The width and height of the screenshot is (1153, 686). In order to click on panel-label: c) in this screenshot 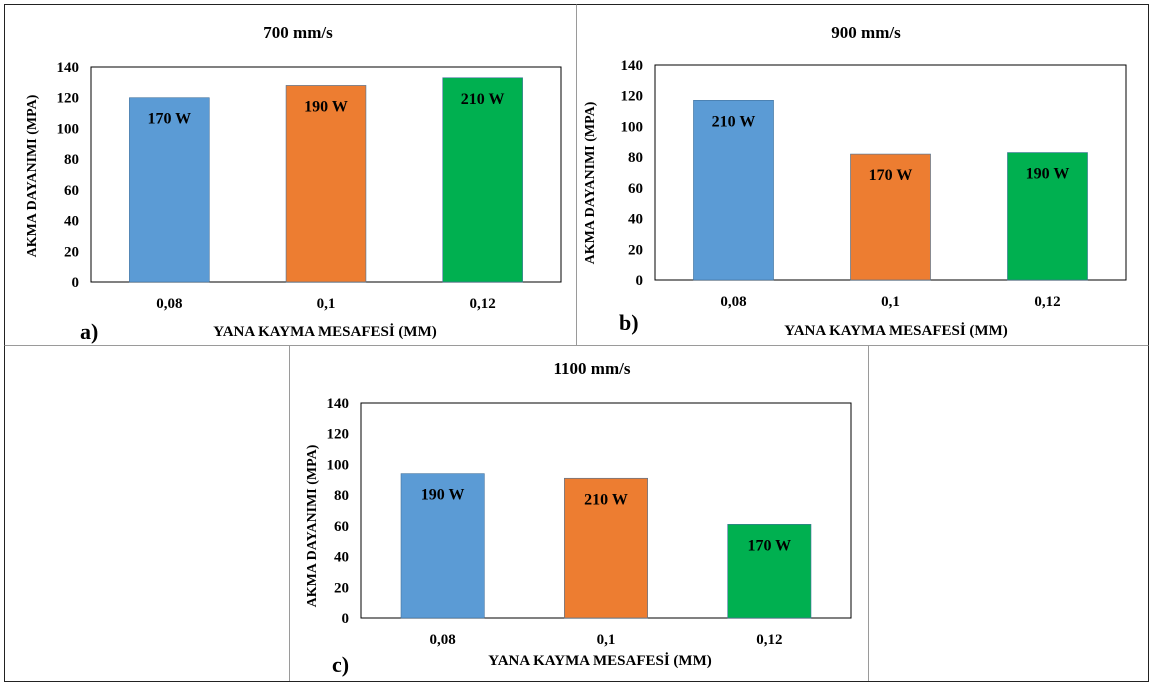, I will do `click(340, 664)`.